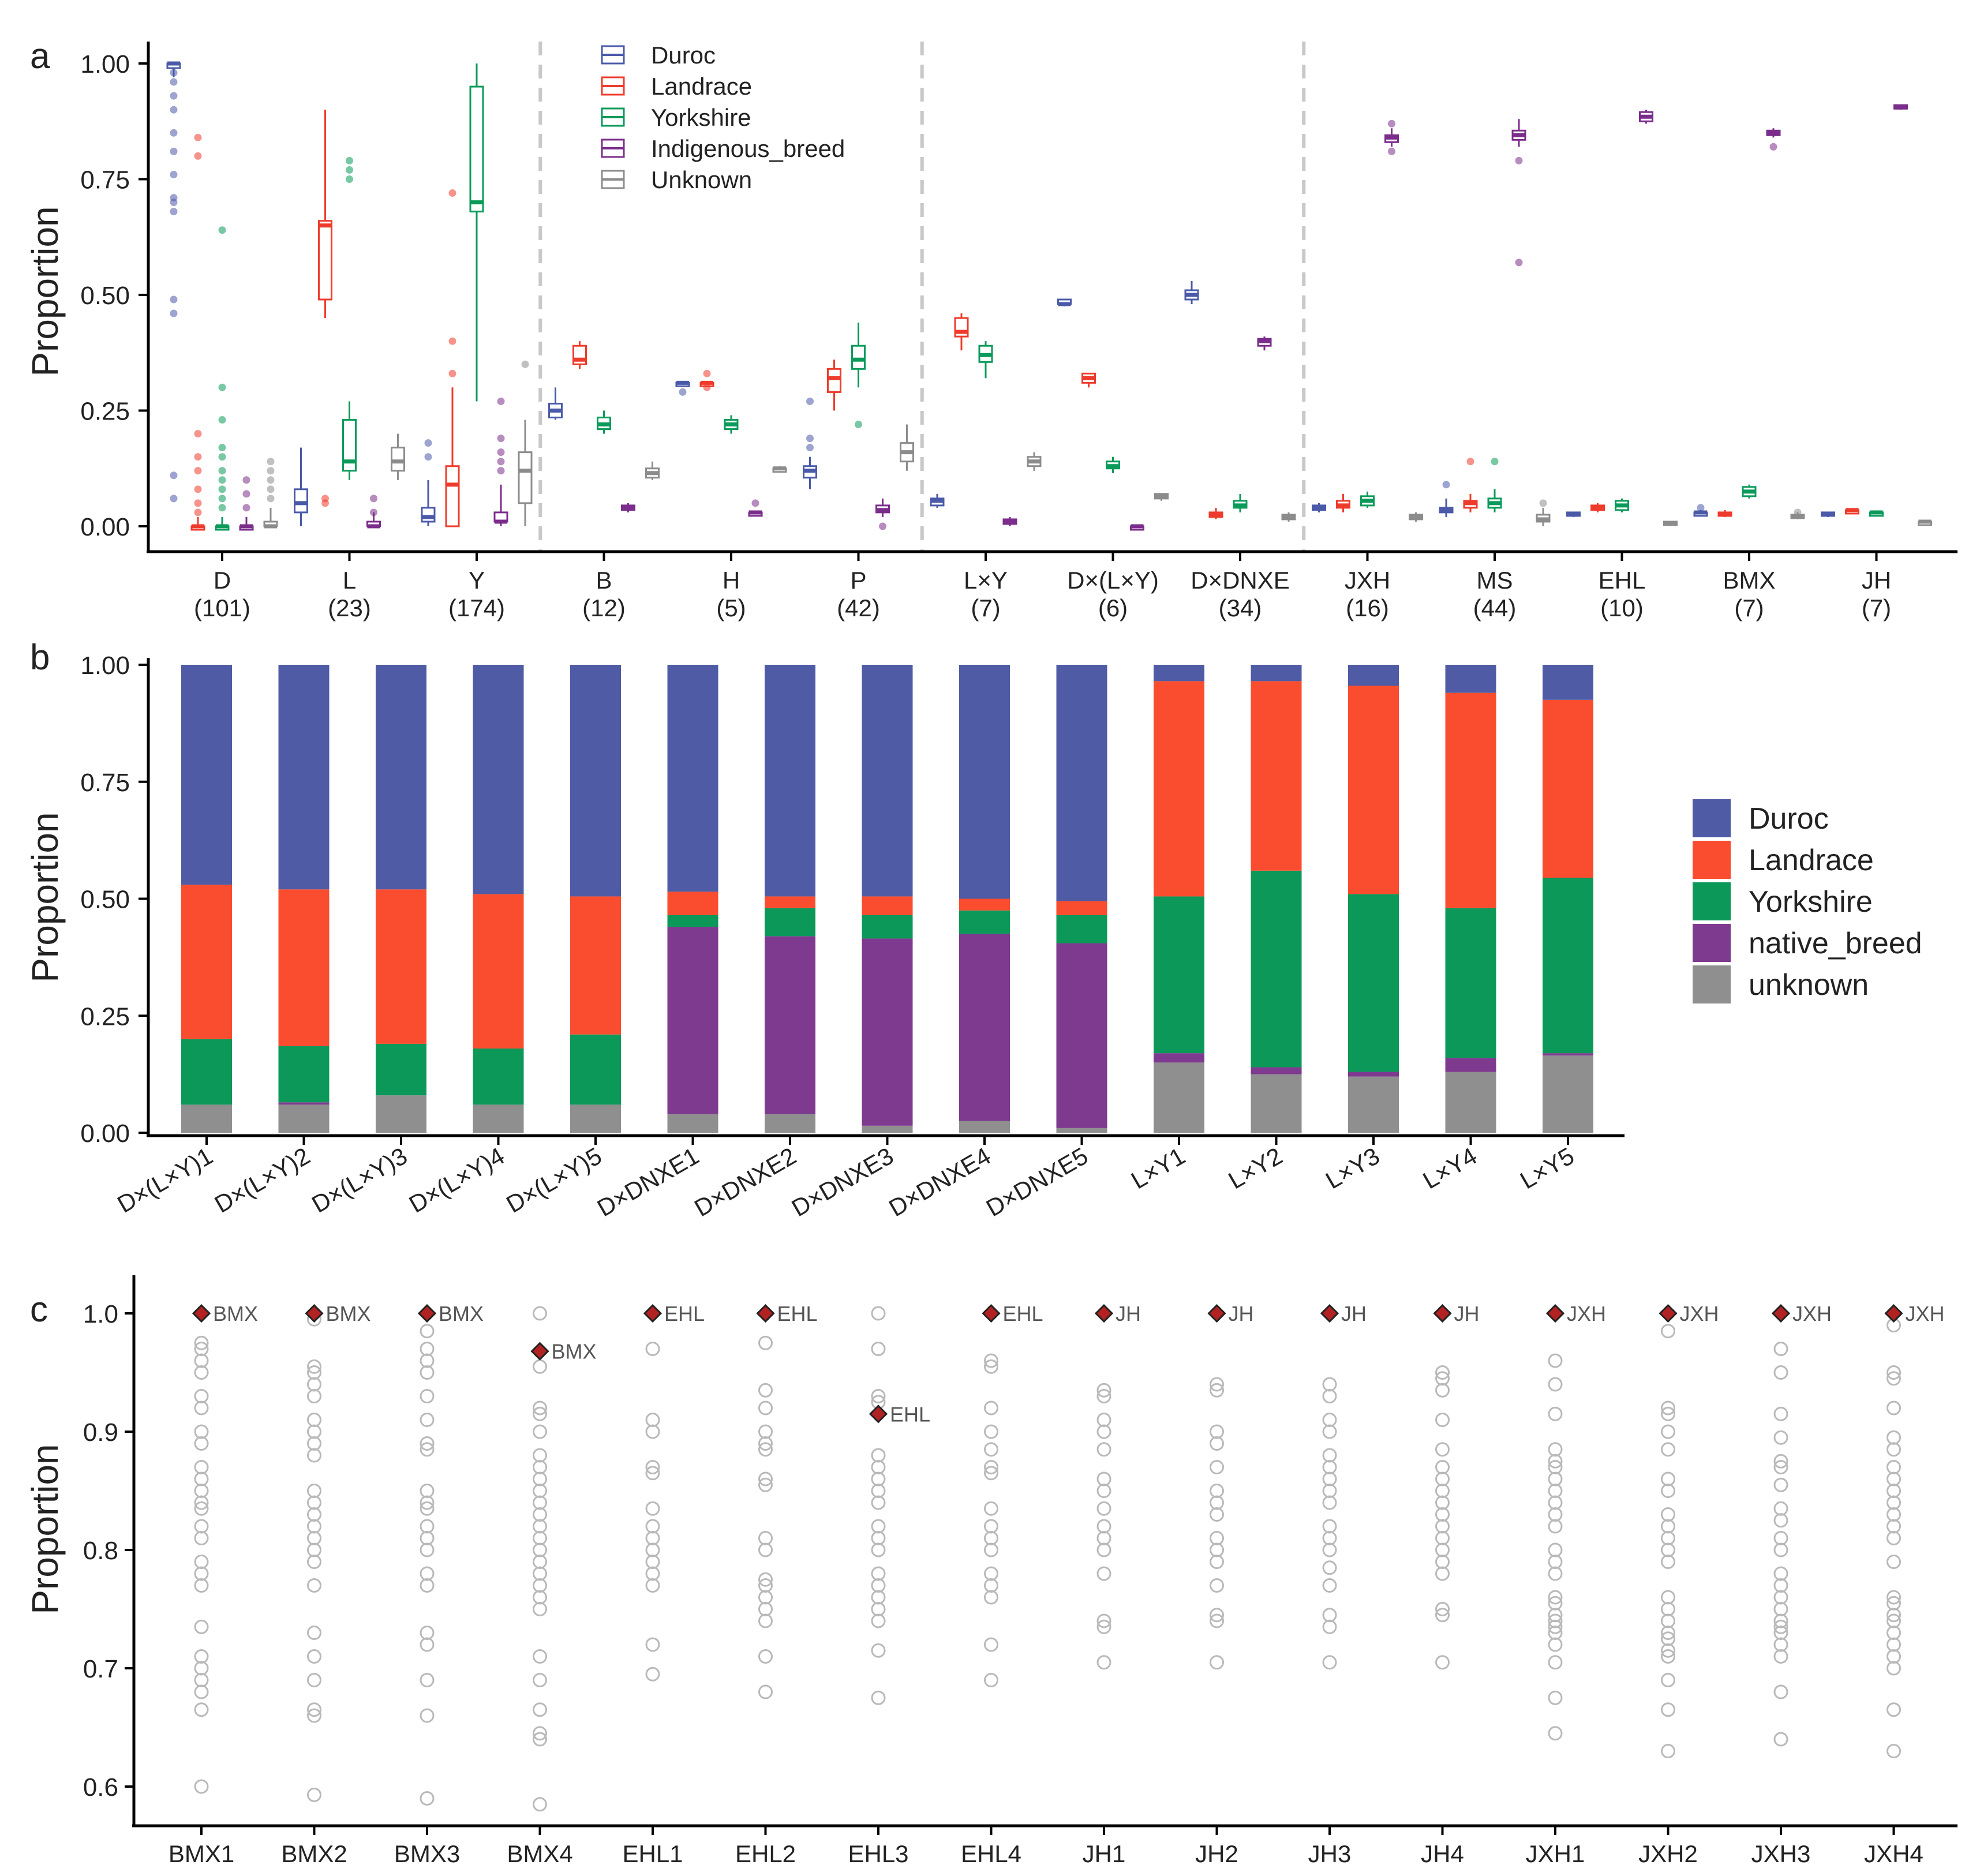 The image size is (1980, 1876). What do you see at coordinates (1240, 607) in the screenshot?
I see `panel-a-x-count: (34)` at bounding box center [1240, 607].